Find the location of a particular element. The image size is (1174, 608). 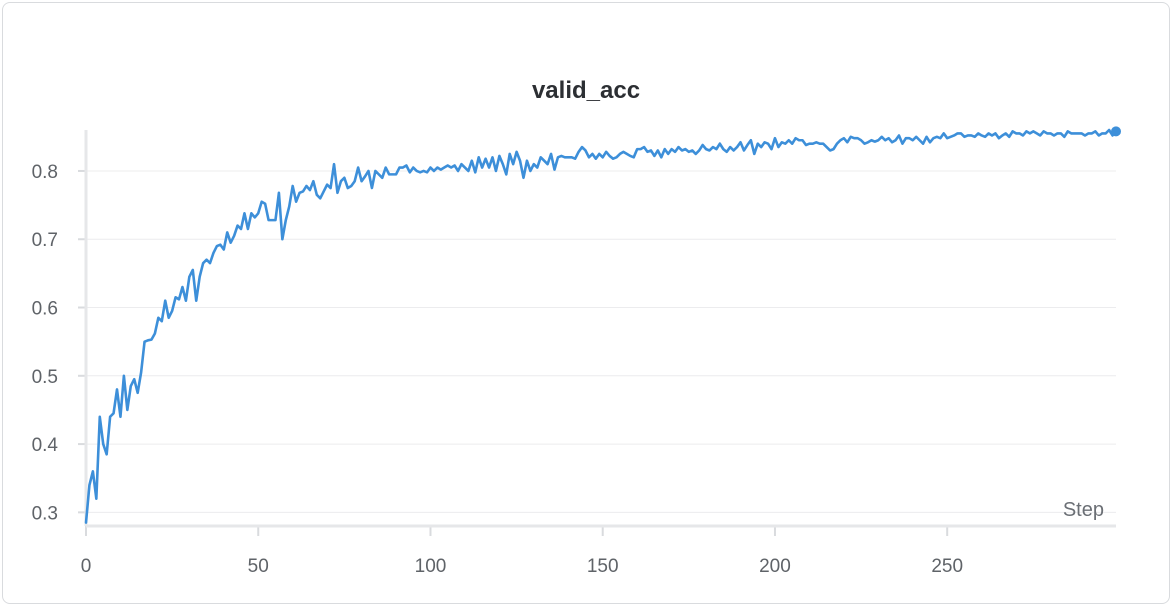

y-tick-label: 0.5 is located at coordinates (45, 377).